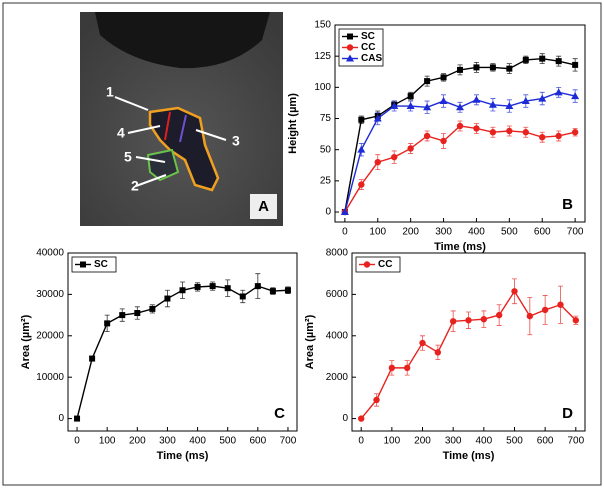 The height and width of the screenshot is (493, 604). I want to click on y-tick-label: 75, so click(326, 118).